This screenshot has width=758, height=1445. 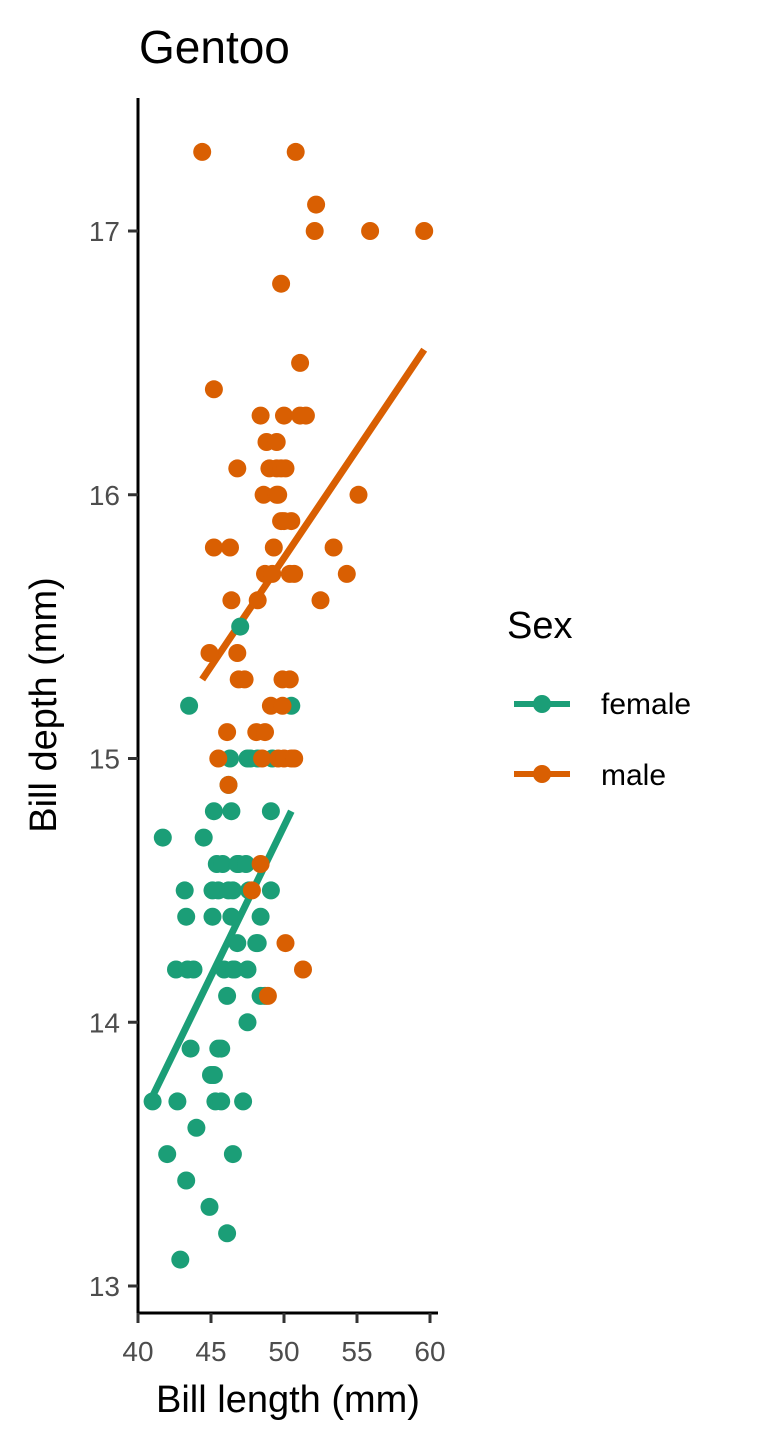 What do you see at coordinates (356, 1351) in the screenshot?
I see `x-tick-label: 55` at bounding box center [356, 1351].